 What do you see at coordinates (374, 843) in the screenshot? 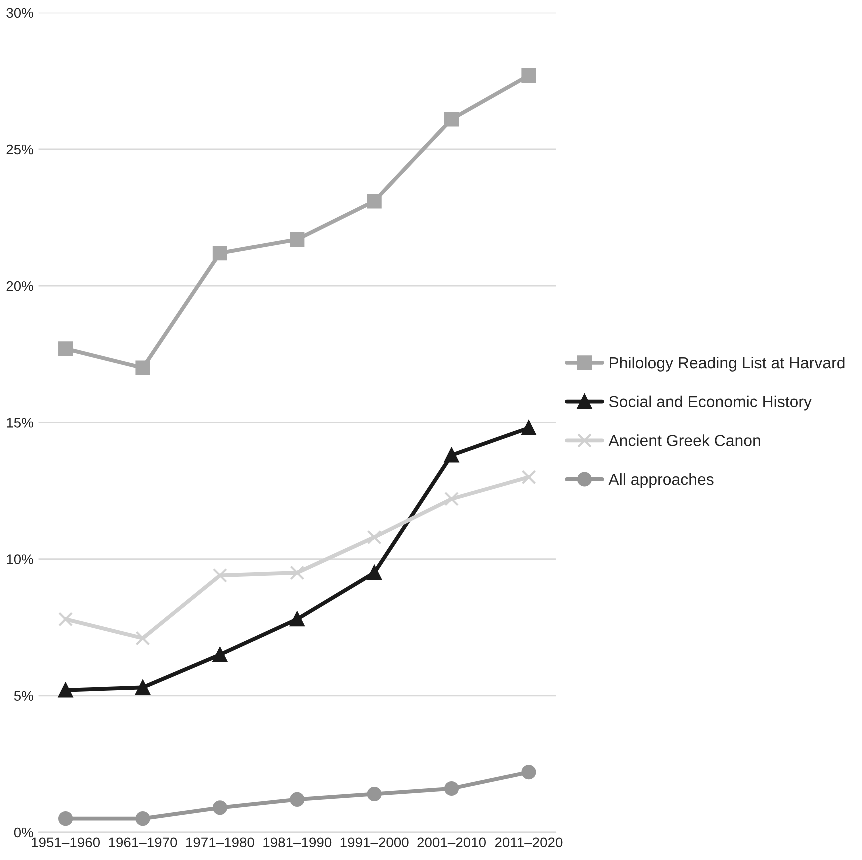
I see `x-tick-label: 1991–2000` at bounding box center [374, 843].